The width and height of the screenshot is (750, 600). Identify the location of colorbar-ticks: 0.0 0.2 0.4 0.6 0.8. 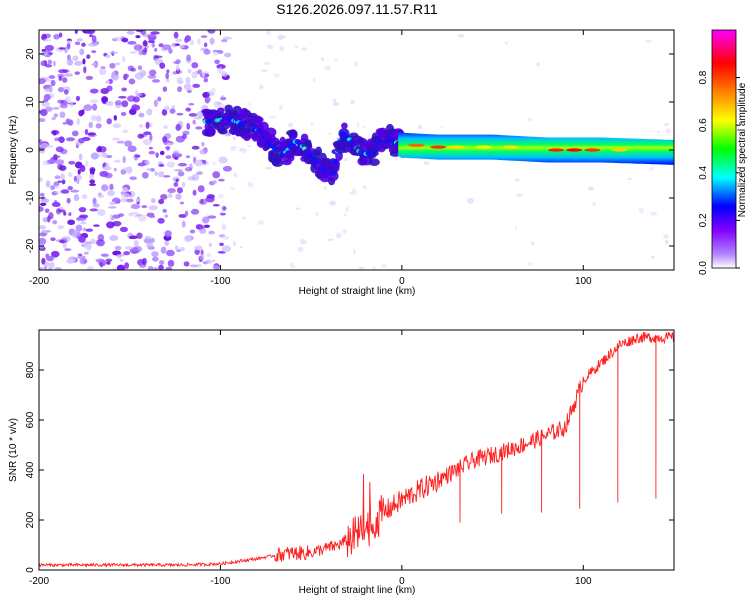
(719, 172).